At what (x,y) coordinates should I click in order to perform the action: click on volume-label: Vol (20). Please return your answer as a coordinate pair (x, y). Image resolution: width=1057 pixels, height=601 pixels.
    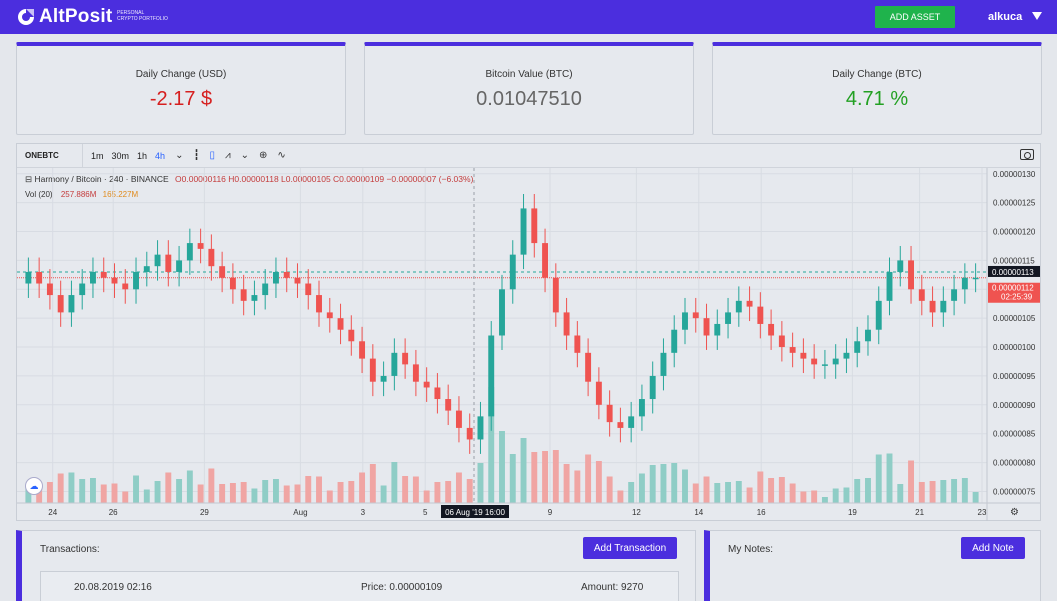
    Looking at the image, I should click on (39, 194).